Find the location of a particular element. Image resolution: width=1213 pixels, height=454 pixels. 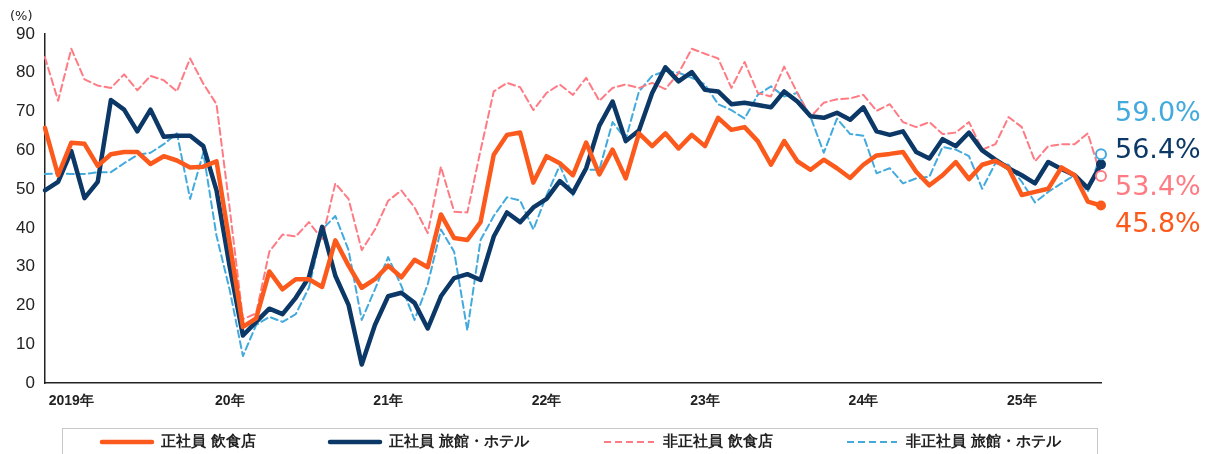

y-axis-title: (%) is located at coordinates (21, 15).